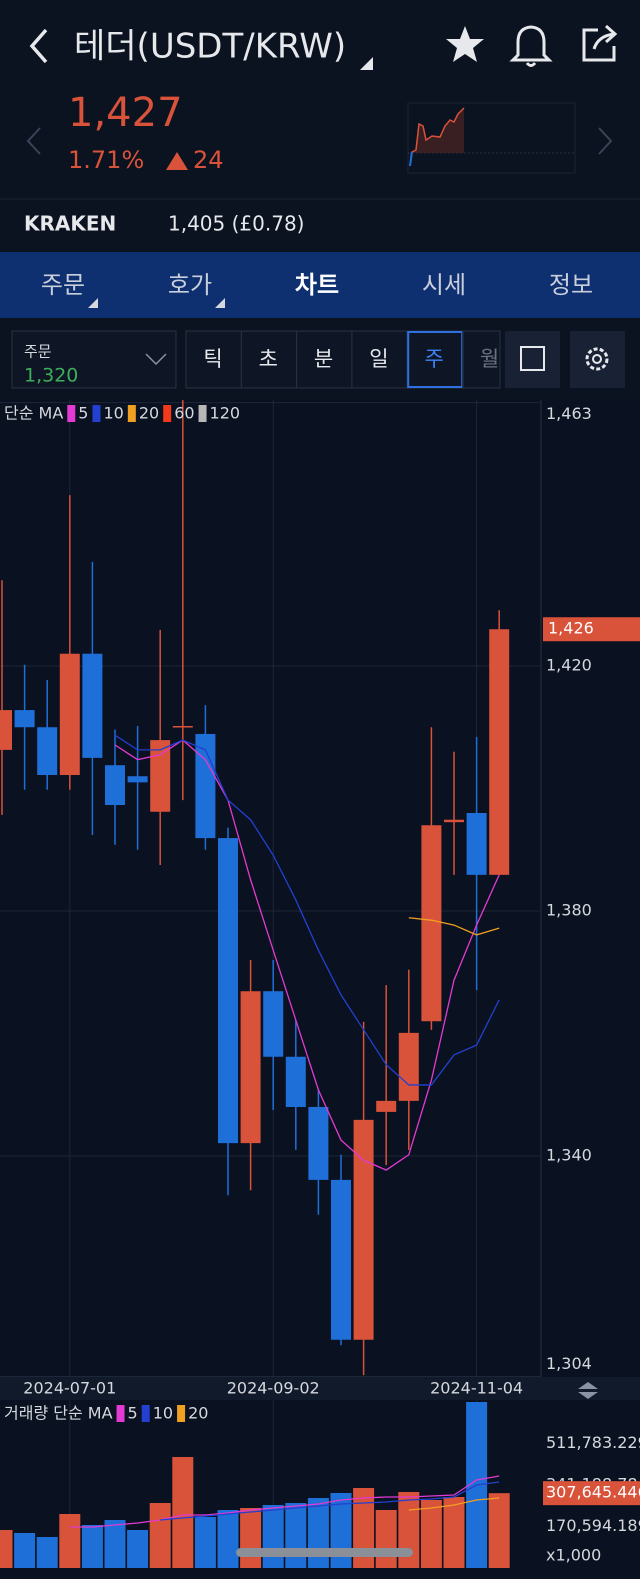 This screenshot has width=640, height=1579. I want to click on y-tick-label: 1,420, so click(569, 664).